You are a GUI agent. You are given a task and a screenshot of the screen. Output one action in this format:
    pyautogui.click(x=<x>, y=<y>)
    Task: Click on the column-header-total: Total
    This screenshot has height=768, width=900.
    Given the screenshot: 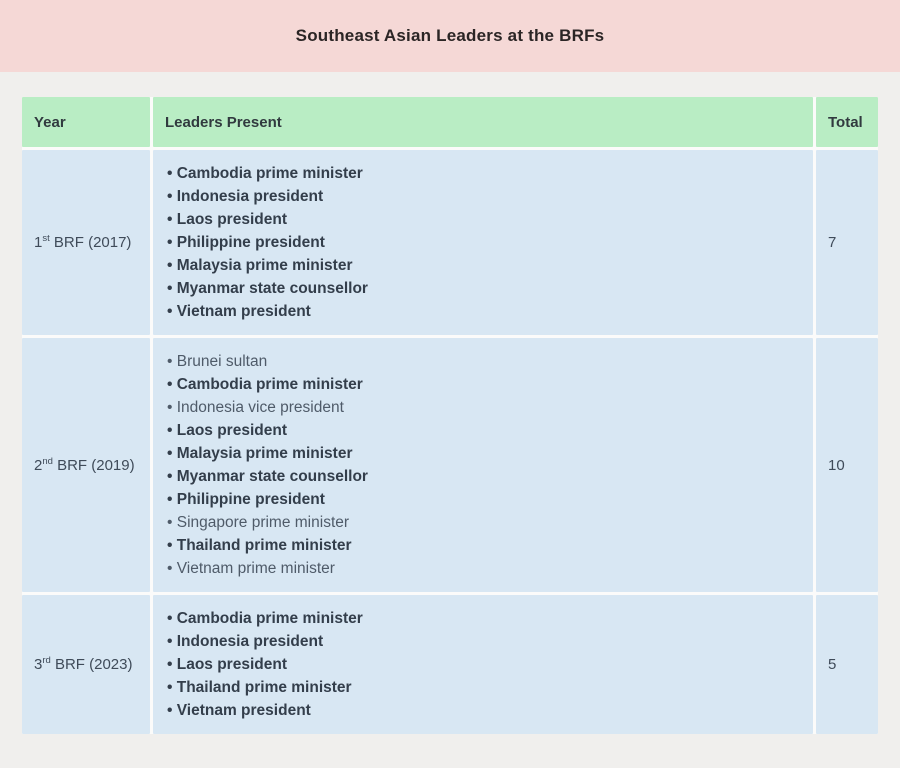 What is the action you would take?
    pyautogui.click(x=847, y=122)
    